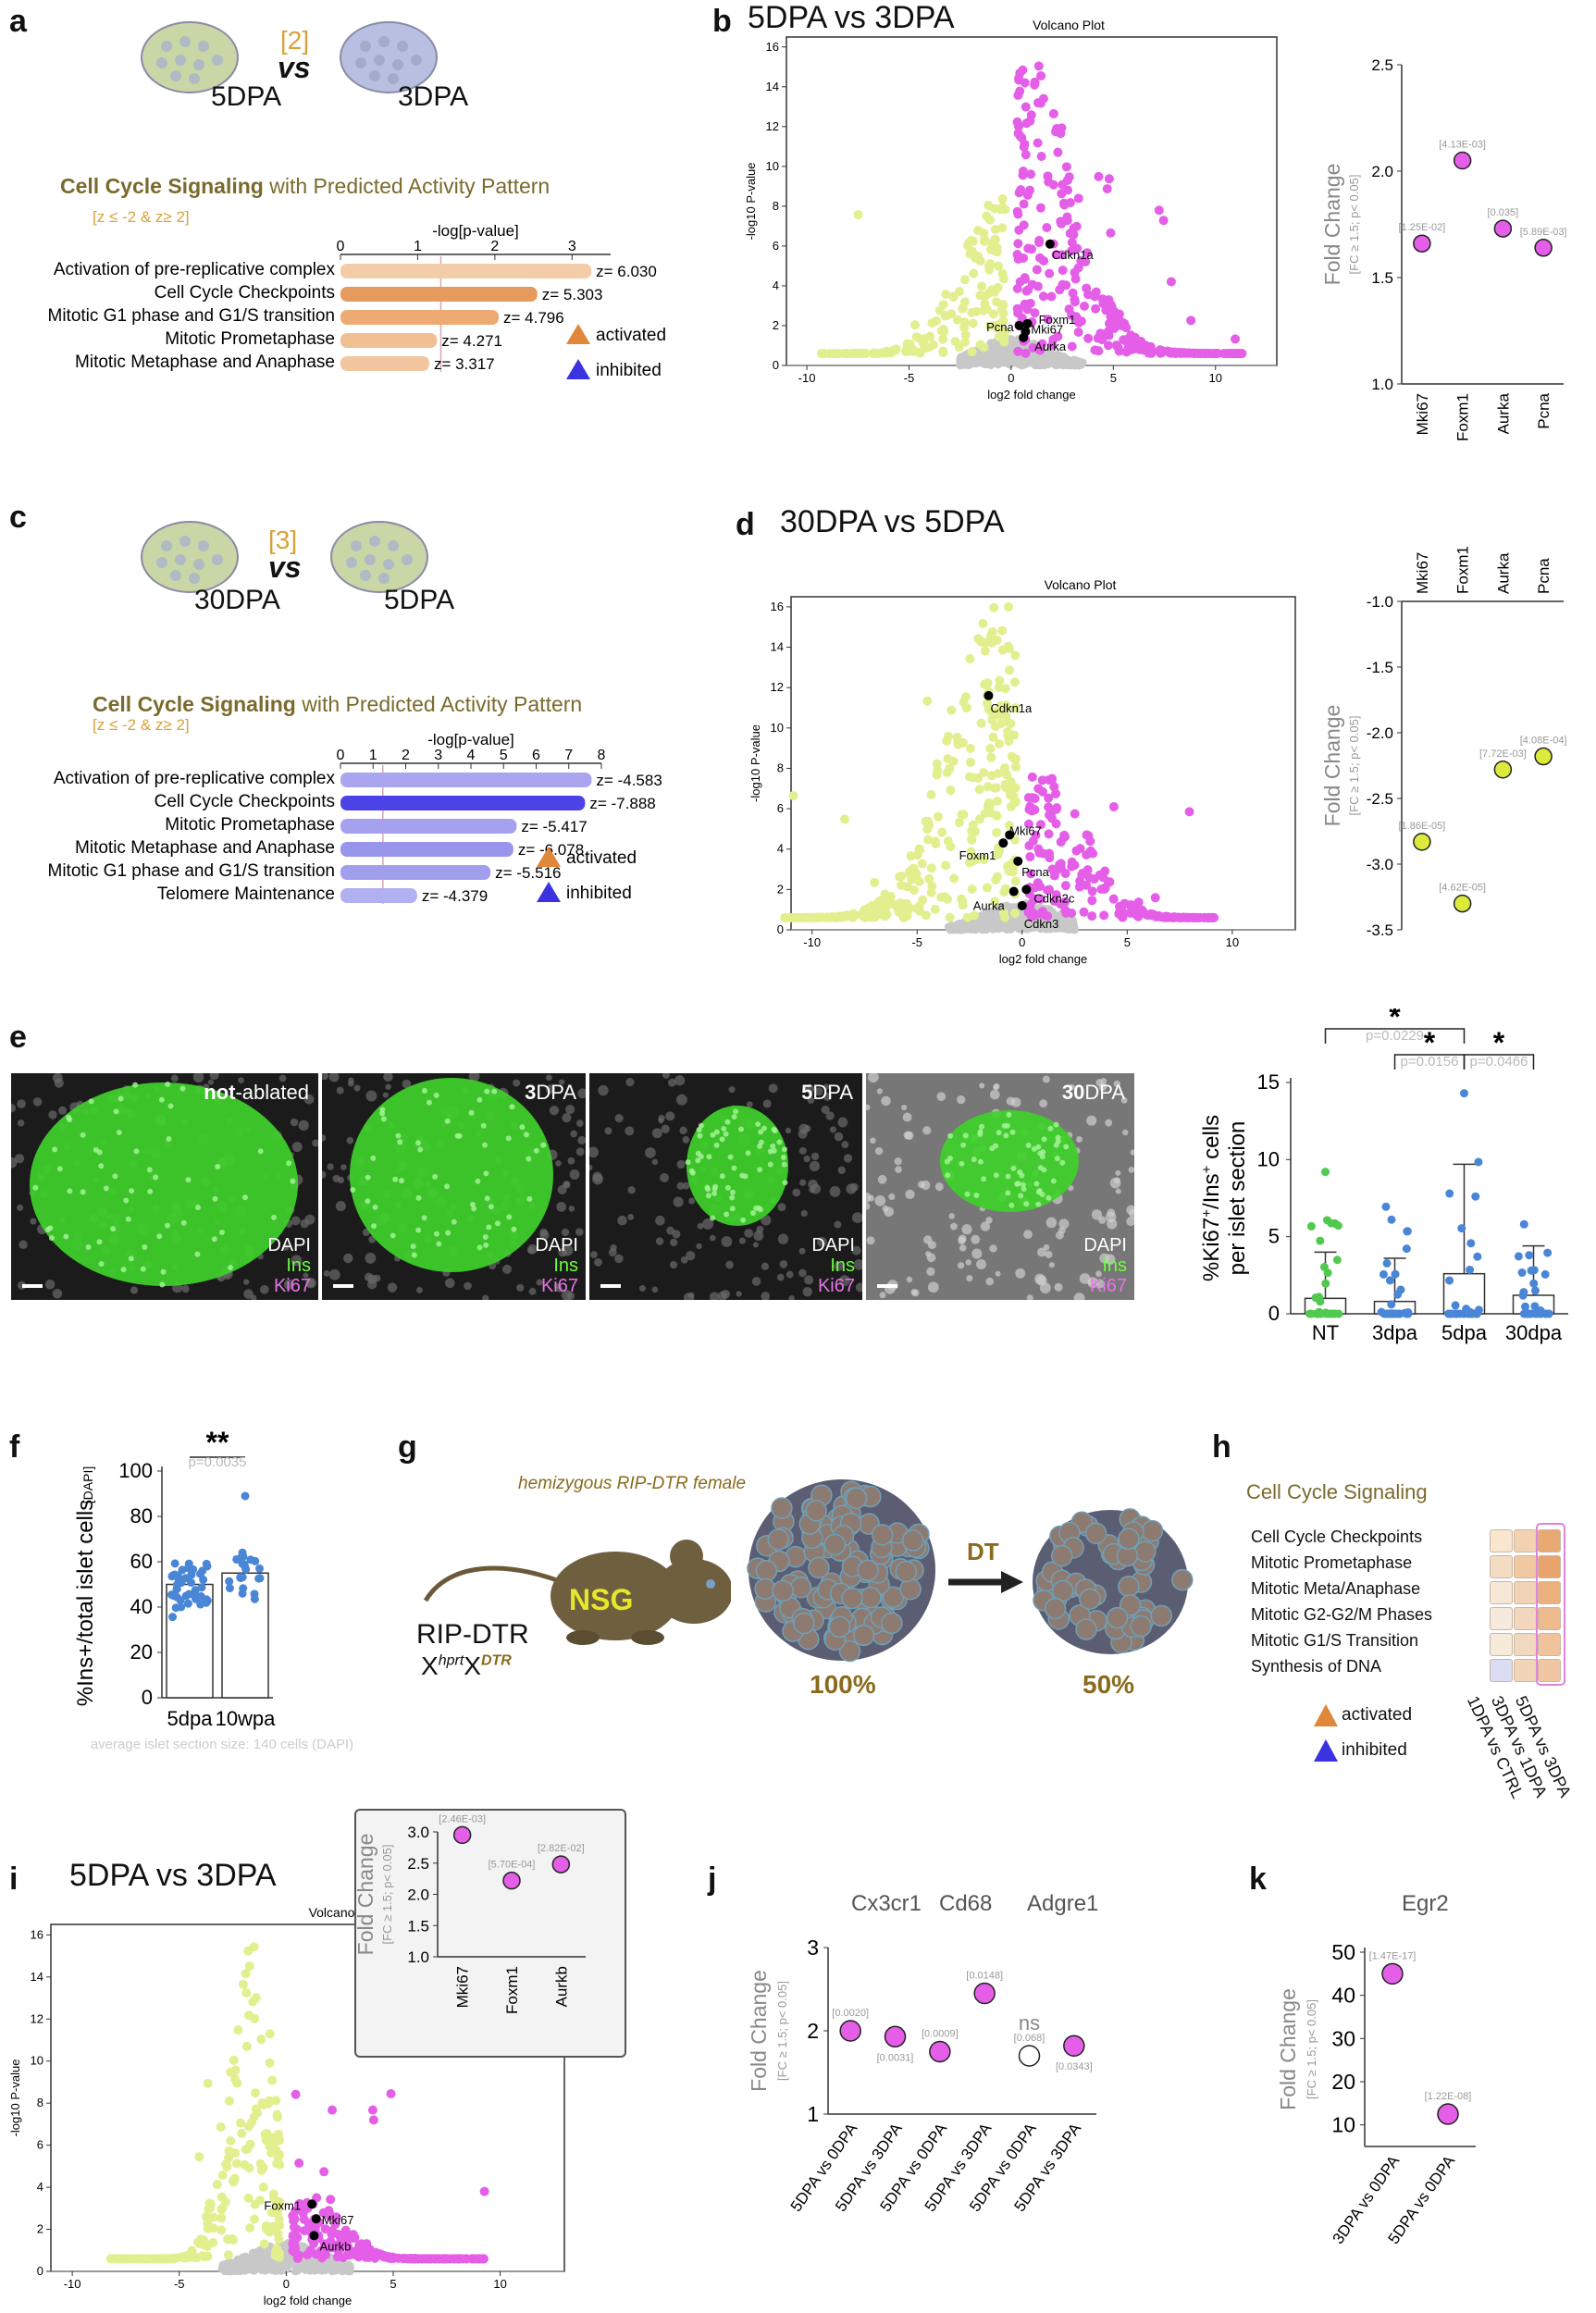 Image resolution: width=1596 pixels, height=2313 pixels. What do you see at coordinates (813, 1948) in the screenshot?
I see `y-tick-label: 3` at bounding box center [813, 1948].